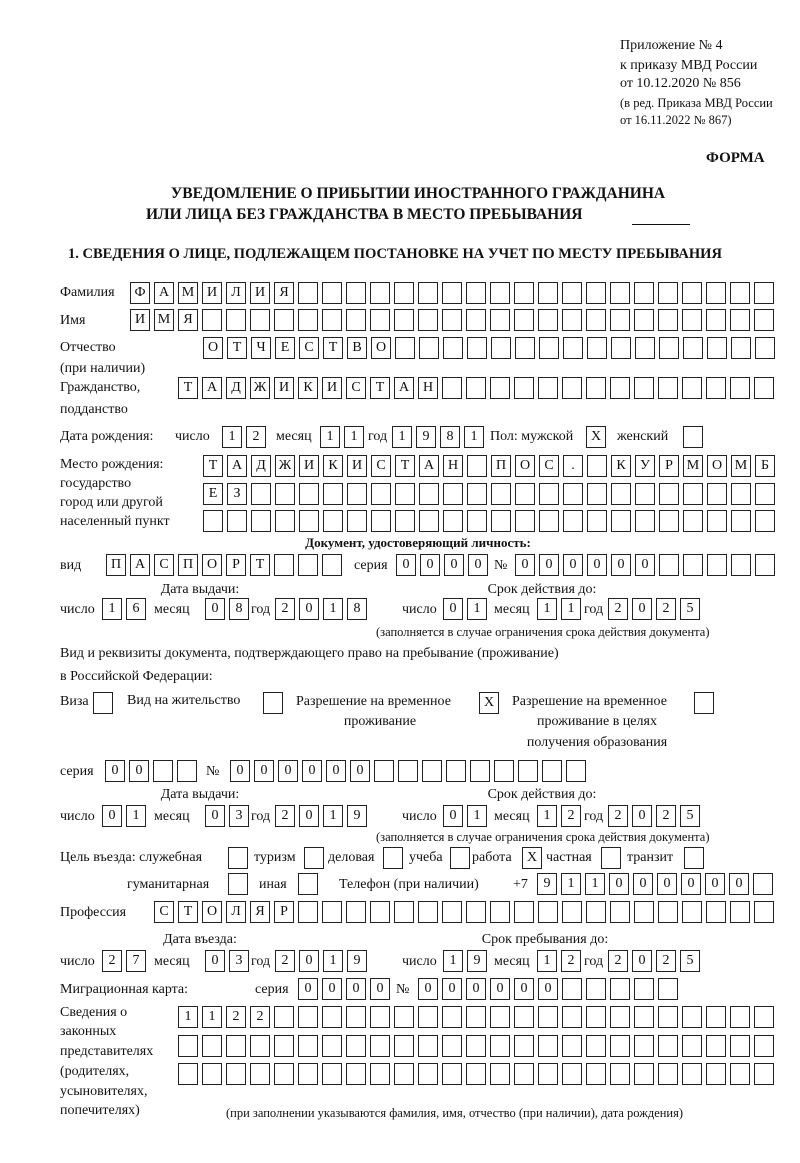 This screenshot has height=1163, width=800. I want to click on purpose-private-checkbox, so click(611, 858).